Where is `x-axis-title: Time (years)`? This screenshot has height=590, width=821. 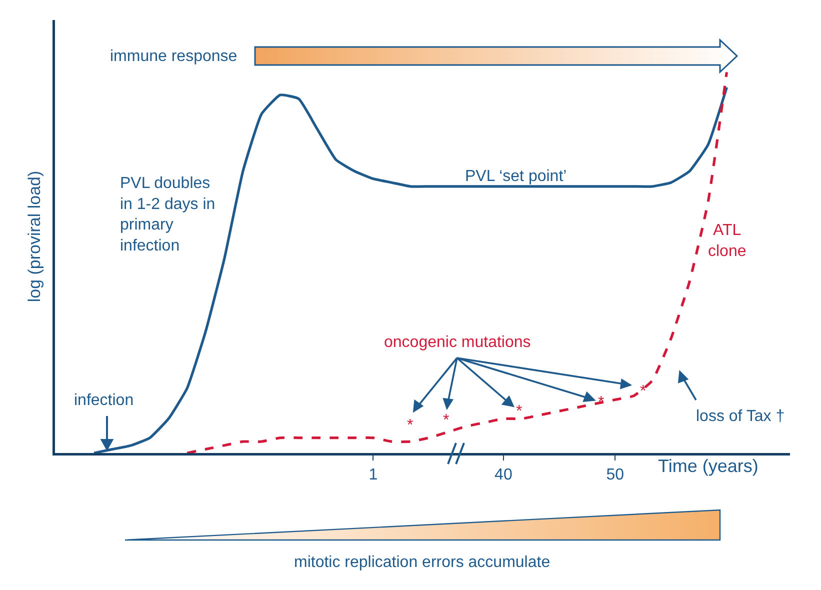 x-axis-title: Time (years) is located at coordinates (708, 466).